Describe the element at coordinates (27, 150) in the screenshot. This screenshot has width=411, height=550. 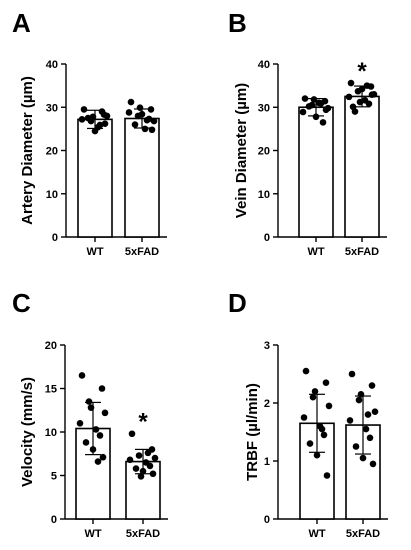
I see `y-axis-label: Artery Diameter (µm)` at that location.